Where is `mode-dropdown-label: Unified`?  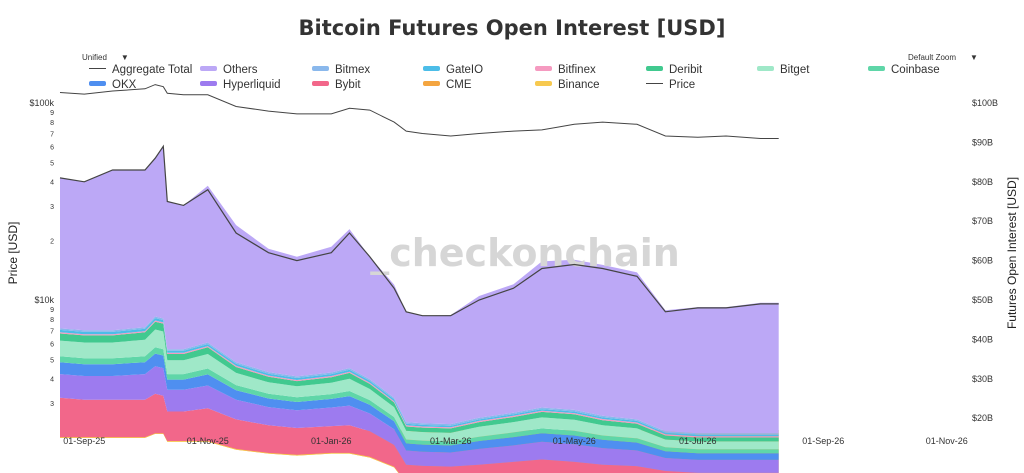 mode-dropdown-label: Unified is located at coordinates (94, 57).